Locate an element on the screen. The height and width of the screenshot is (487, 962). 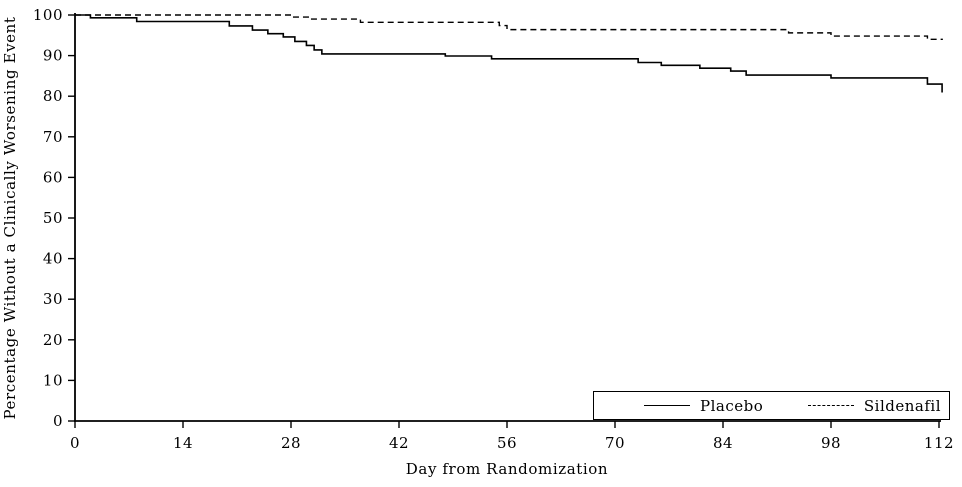
legend: Placebo Sildenafil is located at coordinates (771, 405).